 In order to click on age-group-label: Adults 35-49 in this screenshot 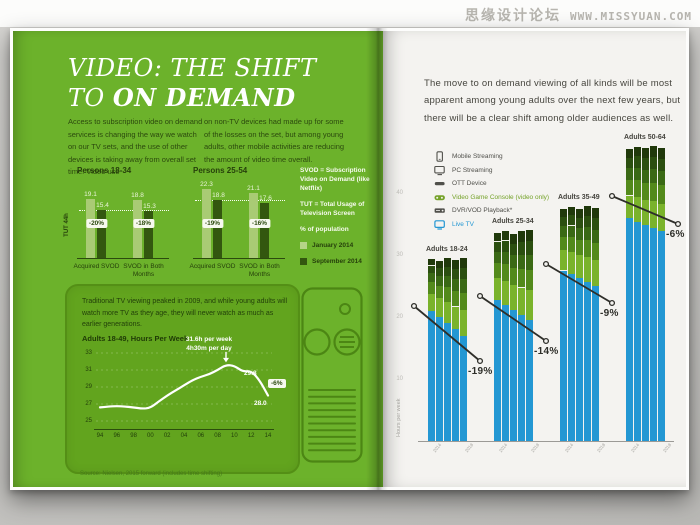, I will do `click(579, 197)`.